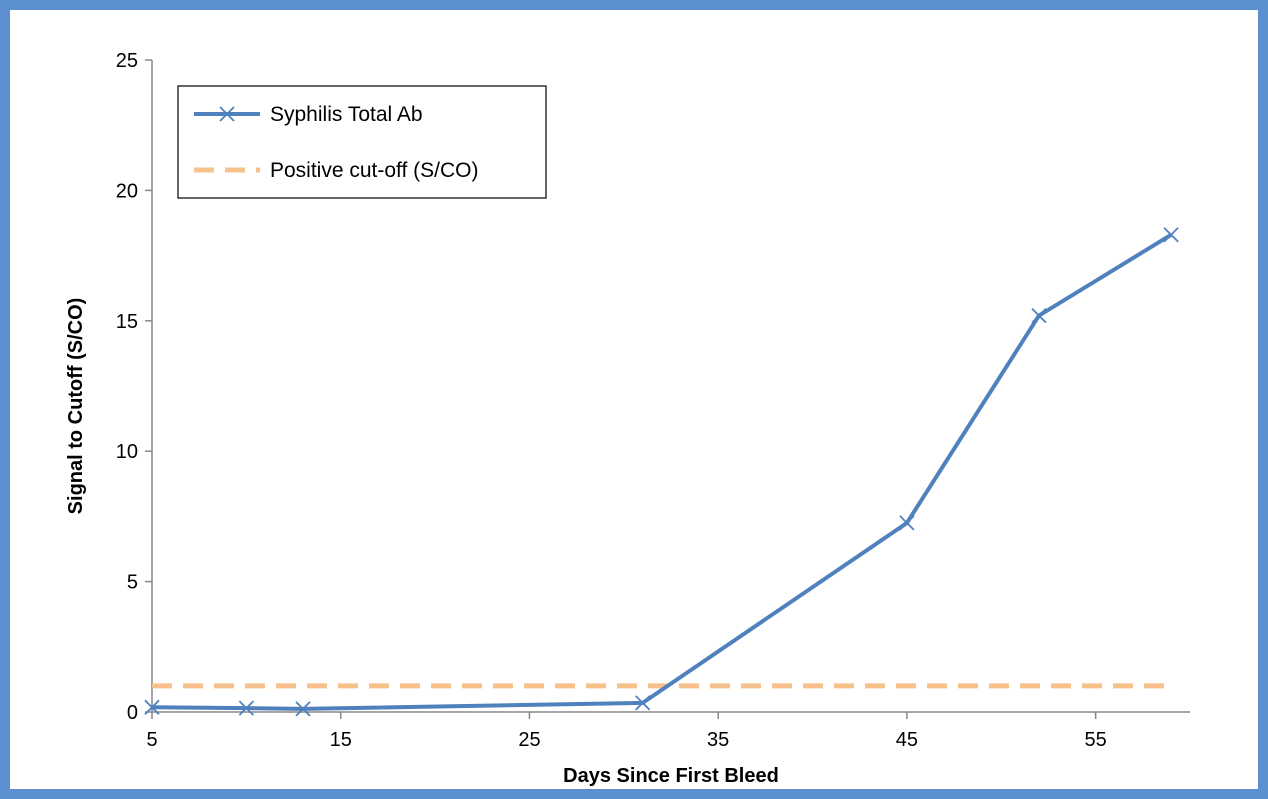  Describe the element at coordinates (134, 387) in the screenshot. I see `y-ticks: 0 5 10 15 20 25` at that location.